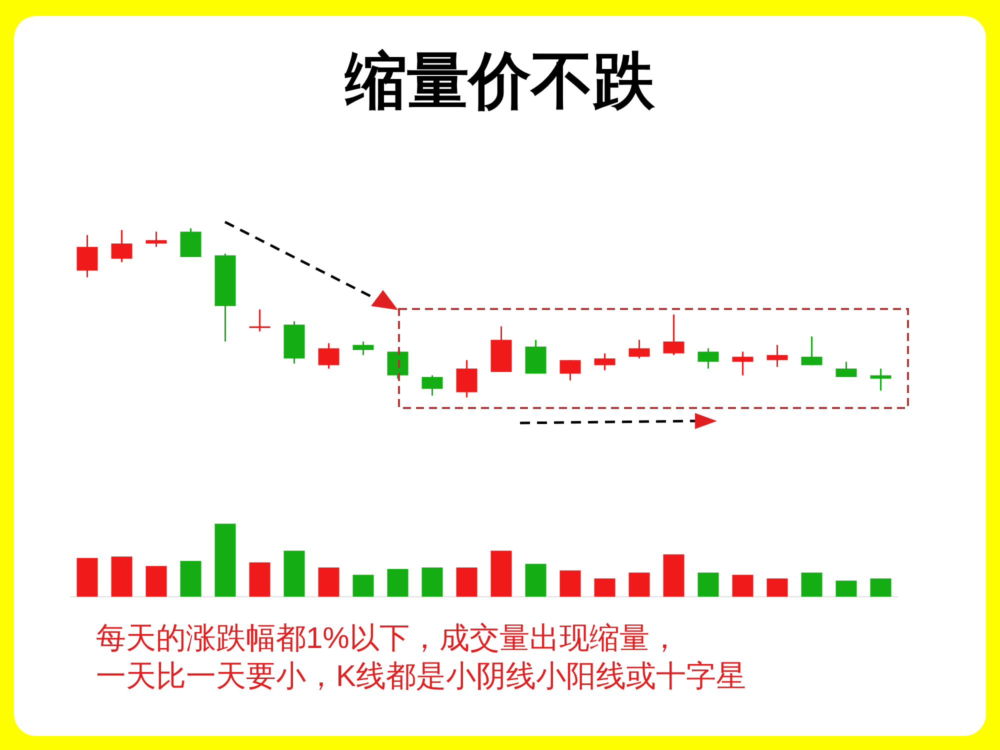  I want to click on chart-title: 缩量价不跌, so click(500, 81).